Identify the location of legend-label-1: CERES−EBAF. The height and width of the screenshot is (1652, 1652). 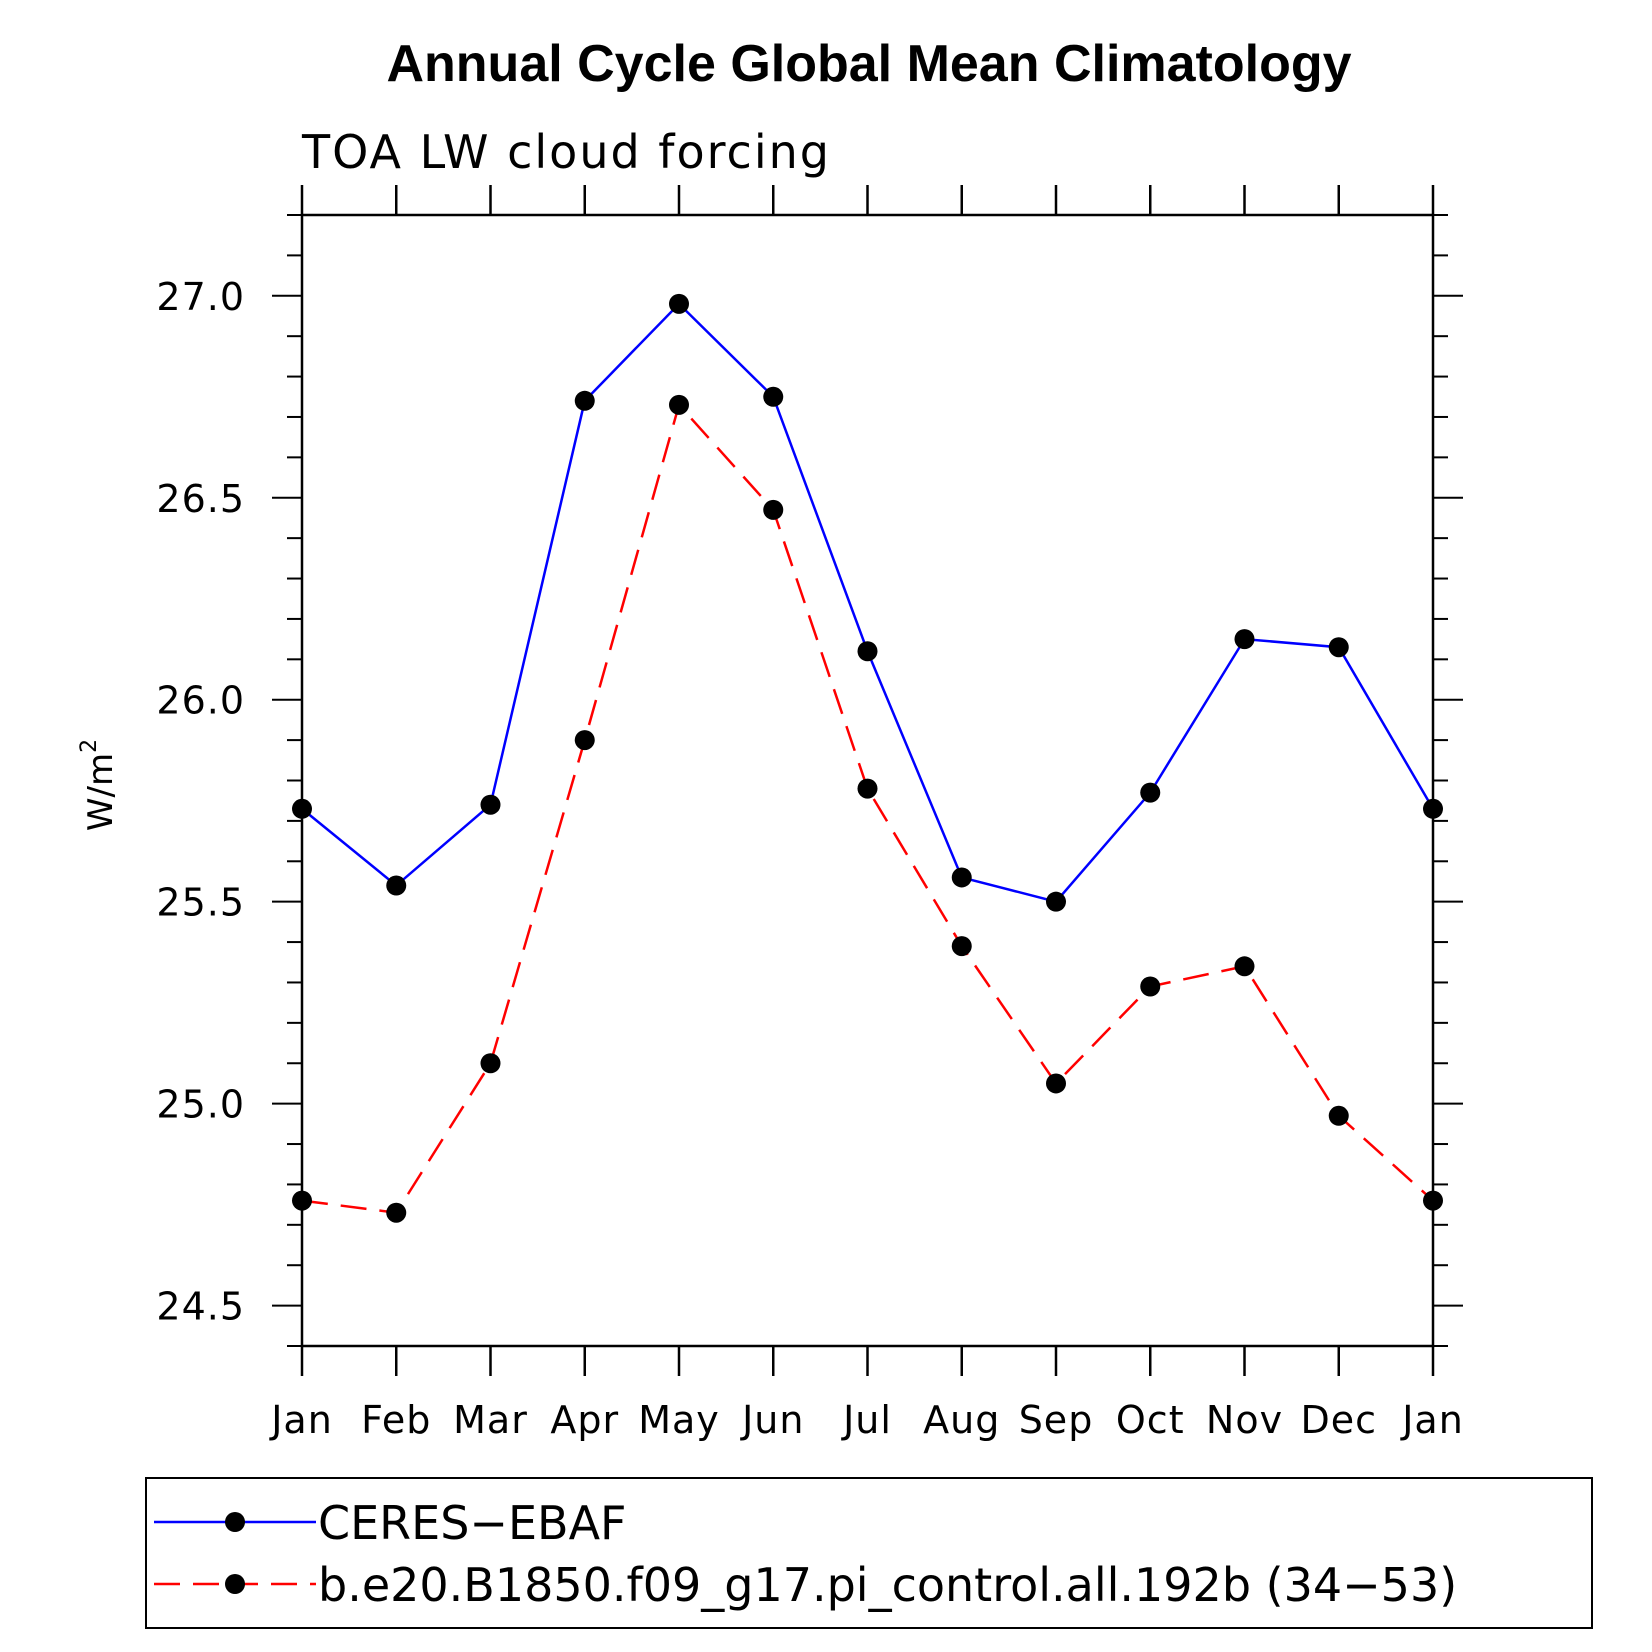
(472, 1523).